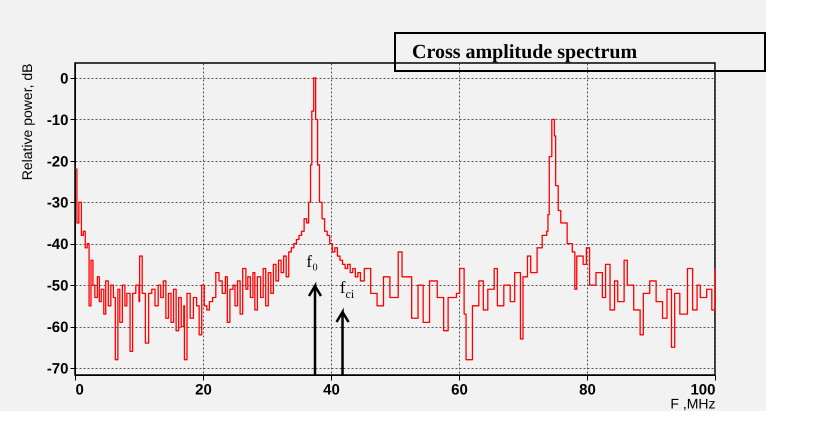 The width and height of the screenshot is (832, 428). Describe the element at coordinates (57, 120) in the screenshot. I see `y-tick-label: -10` at that location.